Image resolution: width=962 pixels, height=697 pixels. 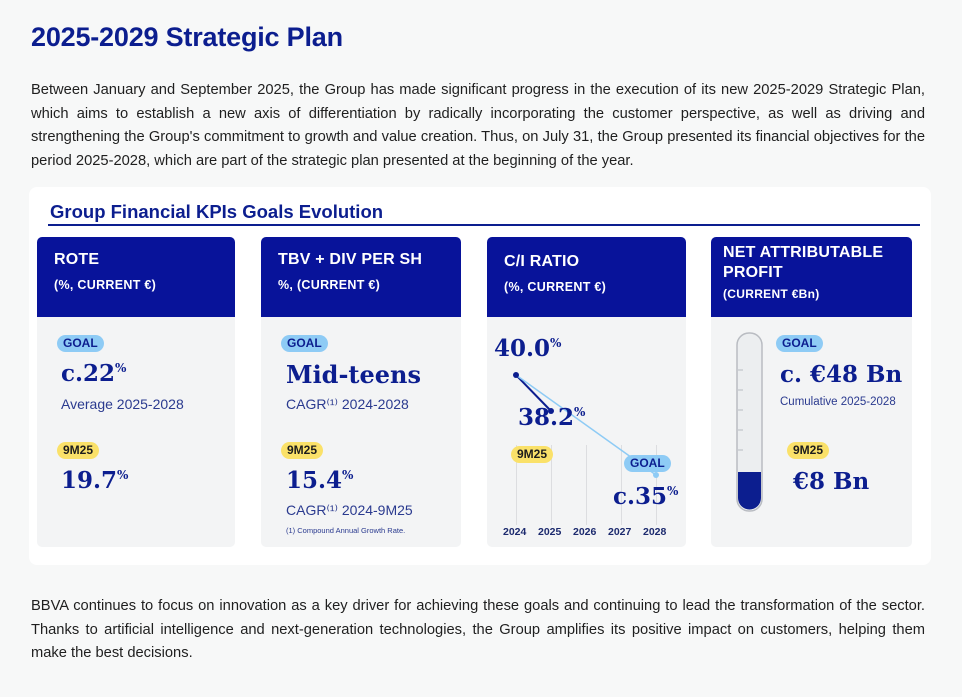 What do you see at coordinates (217, 211) in the screenshot?
I see `panel-title: Group Financial KPIs Goals Evolution` at bounding box center [217, 211].